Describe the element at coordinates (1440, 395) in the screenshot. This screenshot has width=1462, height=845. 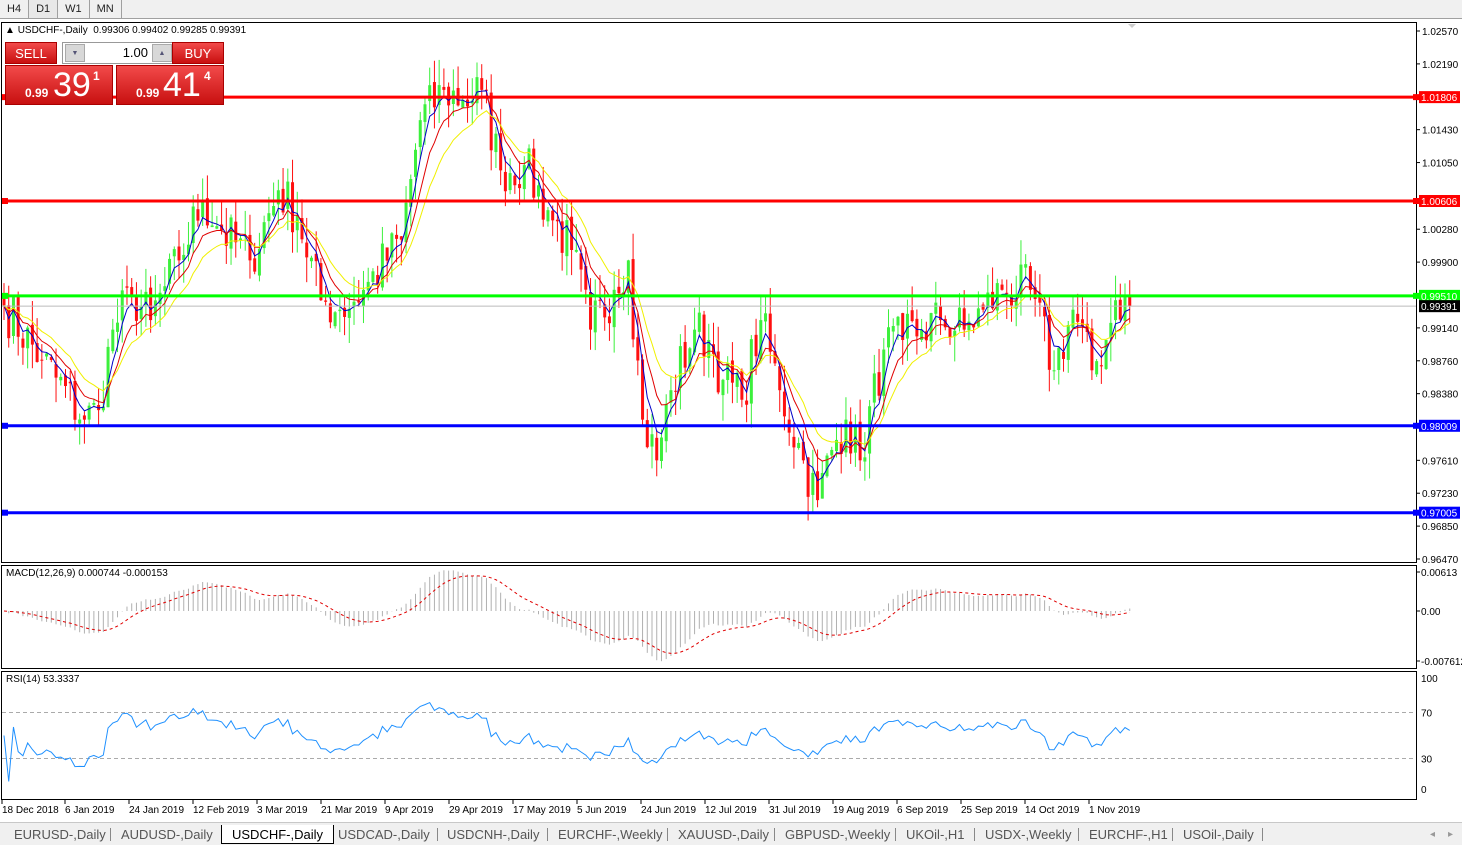
I see `price-tick-label: 0.98380` at that location.